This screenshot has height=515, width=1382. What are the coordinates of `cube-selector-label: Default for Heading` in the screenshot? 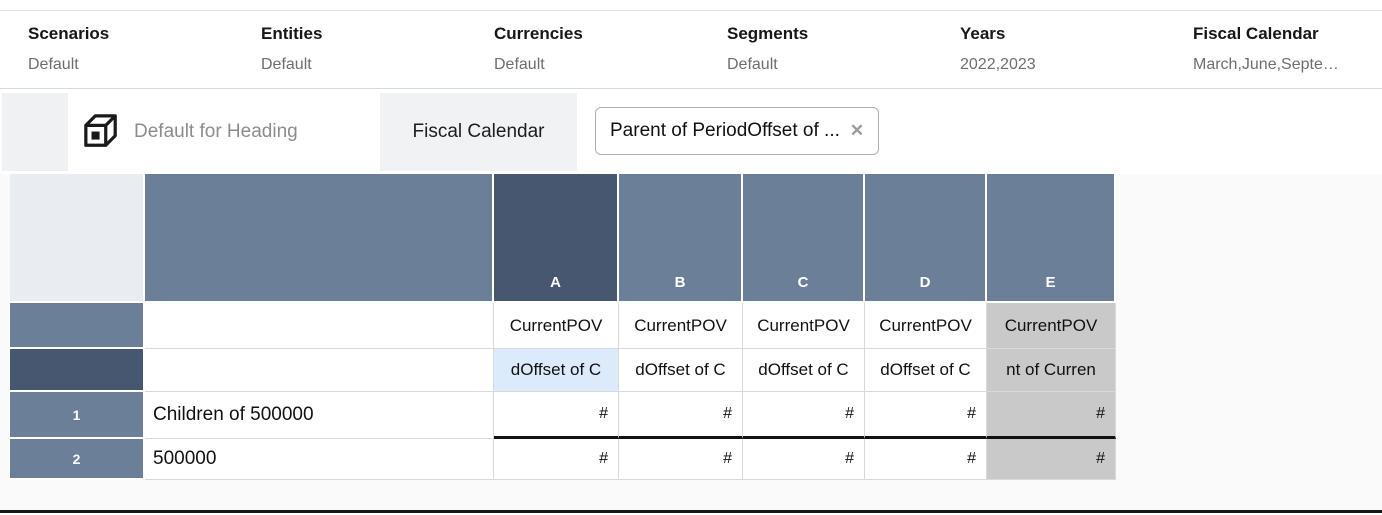 It's located at (216, 131).